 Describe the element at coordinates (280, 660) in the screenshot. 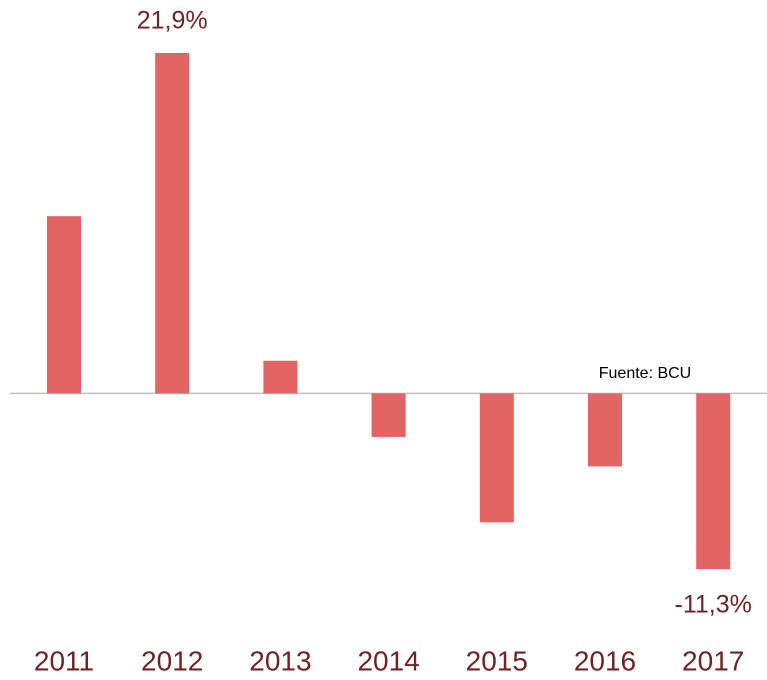

I see `x-tick-label: 2013` at that location.